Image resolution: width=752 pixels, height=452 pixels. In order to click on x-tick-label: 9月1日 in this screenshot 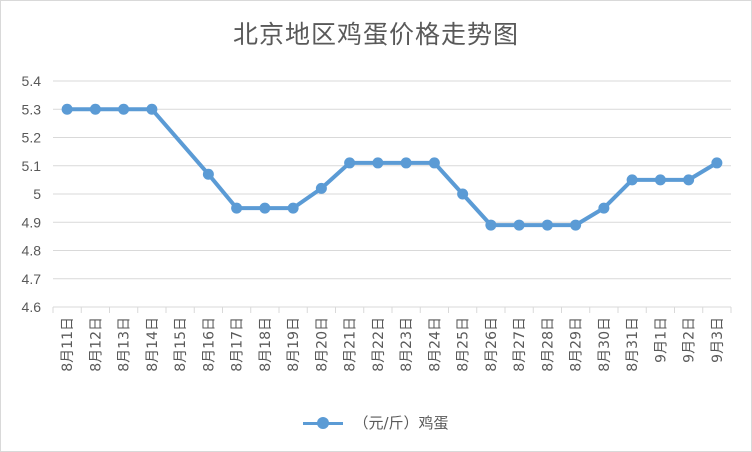, I will do `click(661, 340)`.